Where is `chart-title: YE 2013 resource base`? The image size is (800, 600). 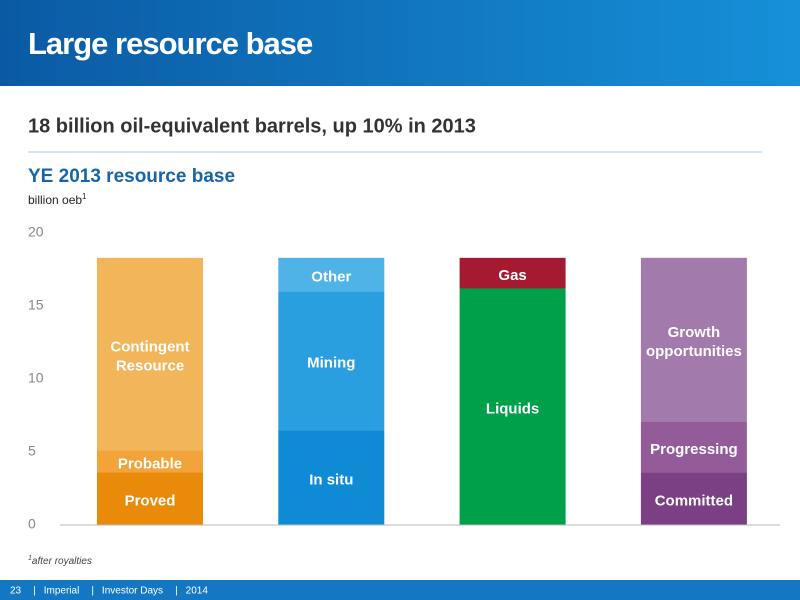 chart-title: YE 2013 resource base is located at coordinates (131, 176).